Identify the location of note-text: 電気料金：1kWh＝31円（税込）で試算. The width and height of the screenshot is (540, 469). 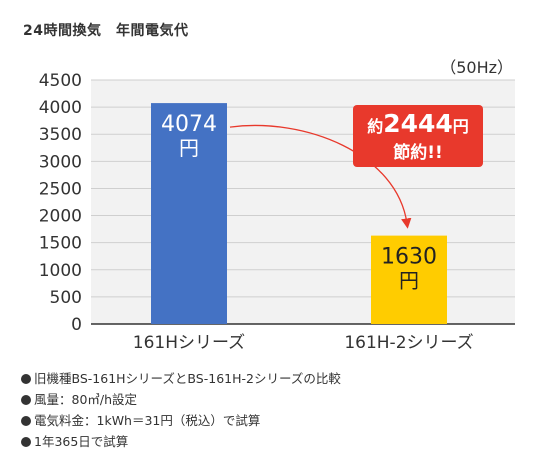
(147, 420).